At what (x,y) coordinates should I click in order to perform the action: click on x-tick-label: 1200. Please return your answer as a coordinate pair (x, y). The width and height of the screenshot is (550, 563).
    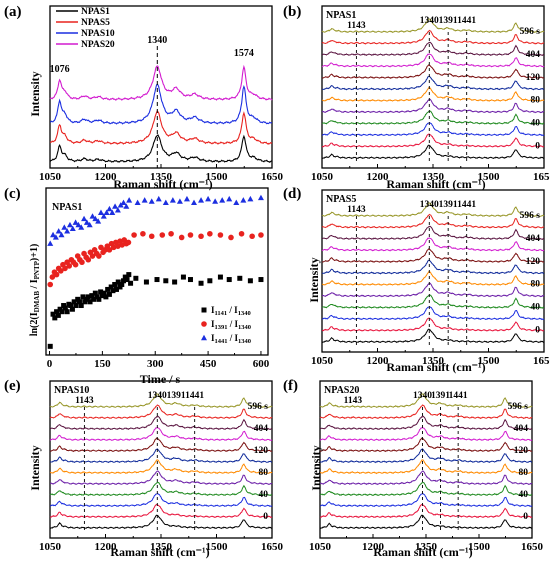
    Looking at the image, I should click on (378, 177).